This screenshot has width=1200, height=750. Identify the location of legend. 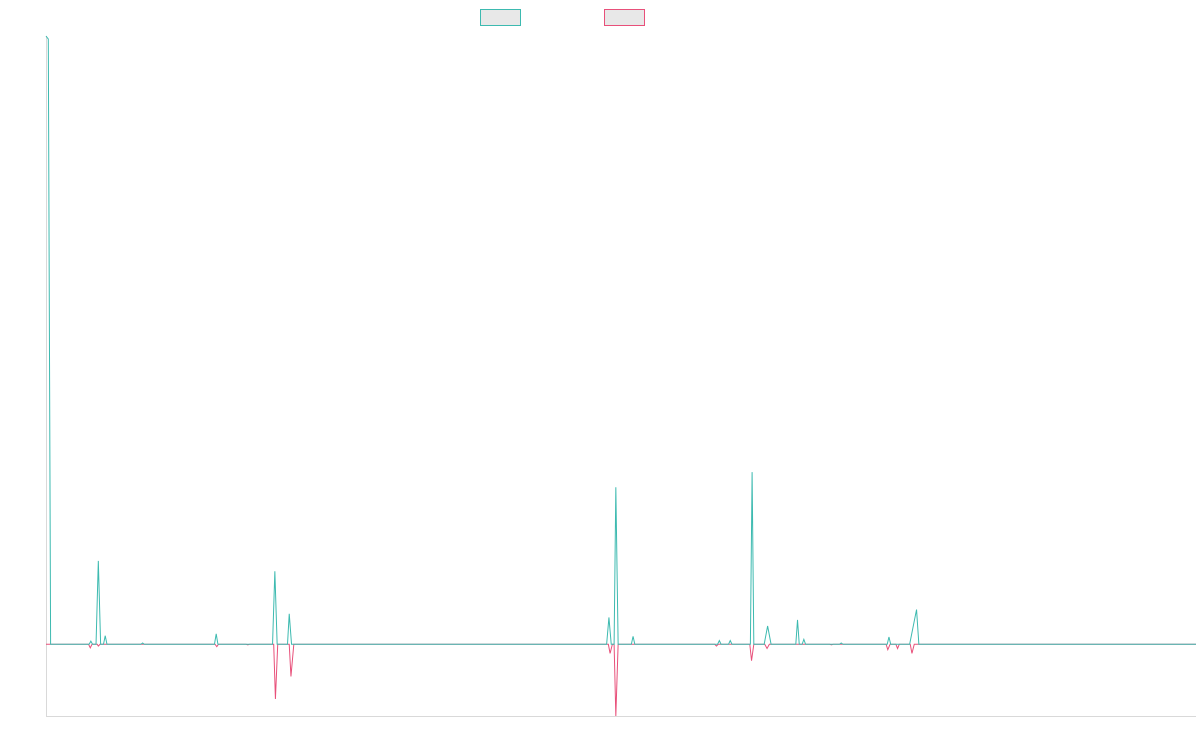
(562, 17).